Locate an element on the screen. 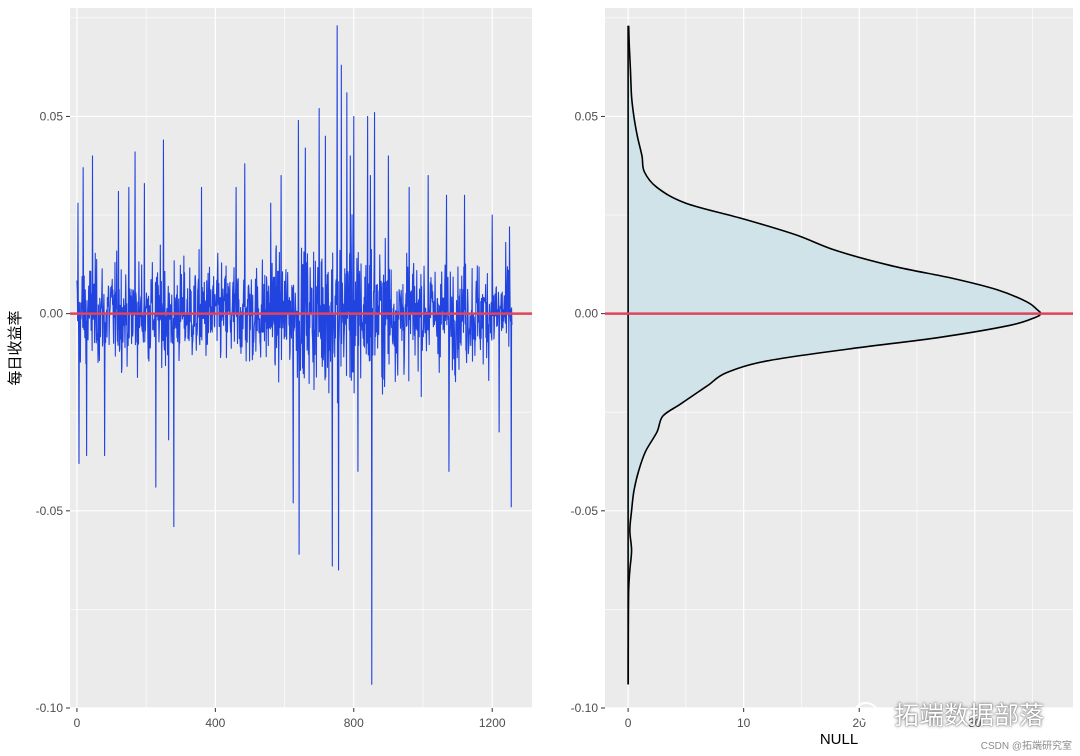  wechat-icon is located at coordinates (869, 714).